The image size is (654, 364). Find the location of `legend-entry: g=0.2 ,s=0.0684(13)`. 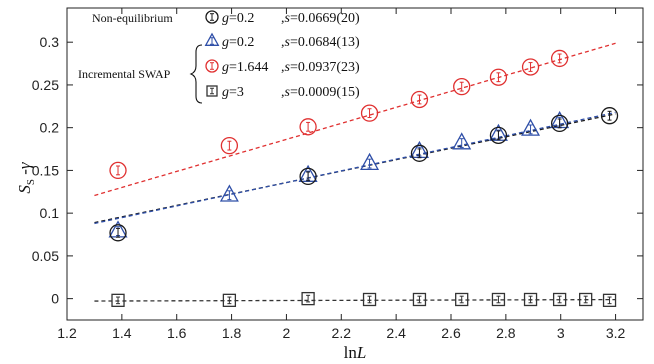

legend-entry: g=0.2 ,s=0.0684(13) is located at coordinates (282, 41).